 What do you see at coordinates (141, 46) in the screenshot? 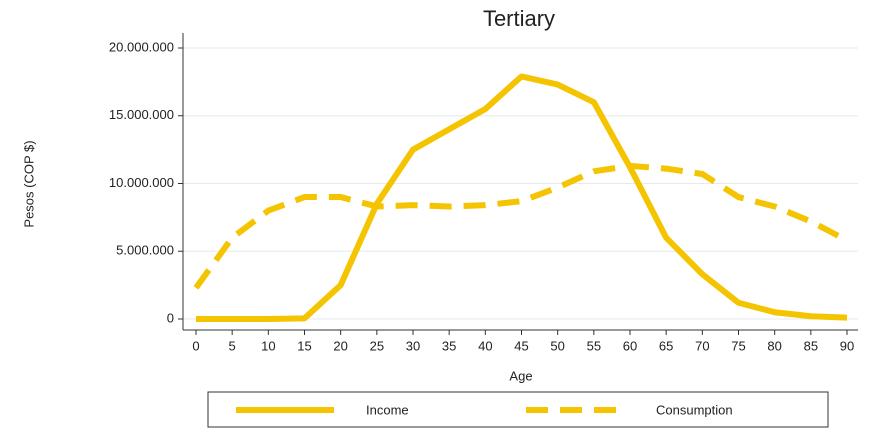
I see `y-tick-label: 20.000.000` at bounding box center [141, 46].